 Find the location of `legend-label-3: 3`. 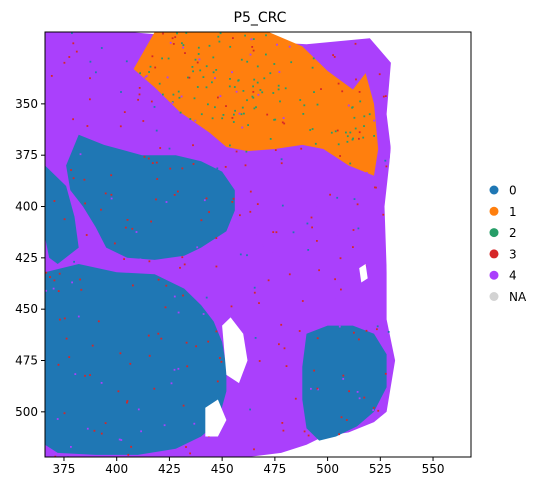

legend-label-3: 3 is located at coordinates (513, 254).